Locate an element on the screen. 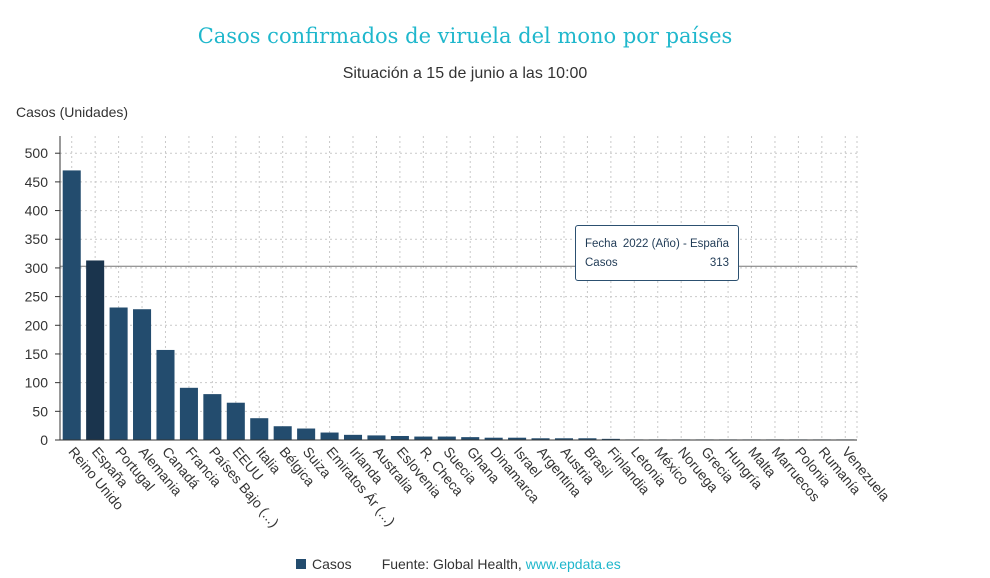 The width and height of the screenshot is (990, 578). bar-argentina is located at coordinates (540, 439).